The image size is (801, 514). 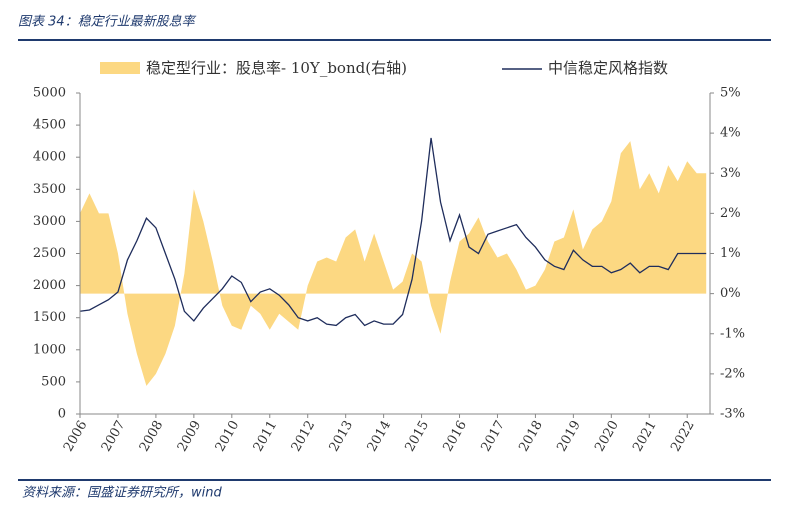 What do you see at coordinates (190, 436) in the screenshot?
I see `x-tick-label: 2009` at bounding box center [190, 436].